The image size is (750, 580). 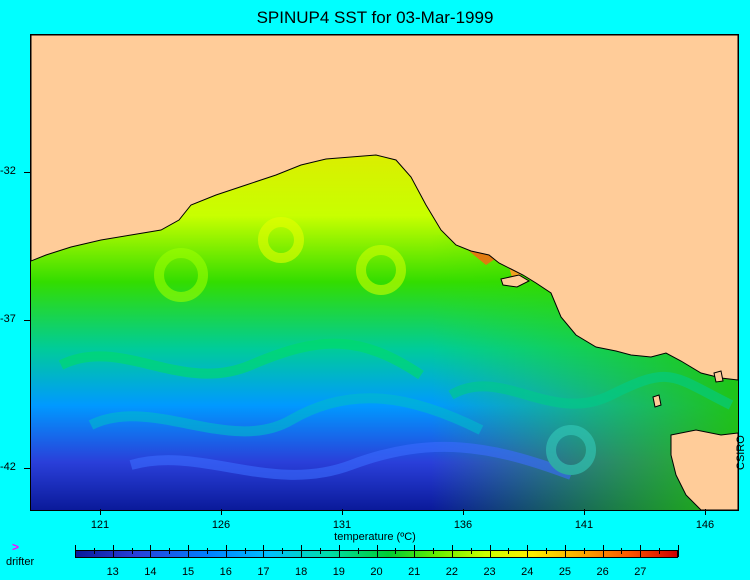 I want to click on land-flinders-island, so click(x=718, y=376).